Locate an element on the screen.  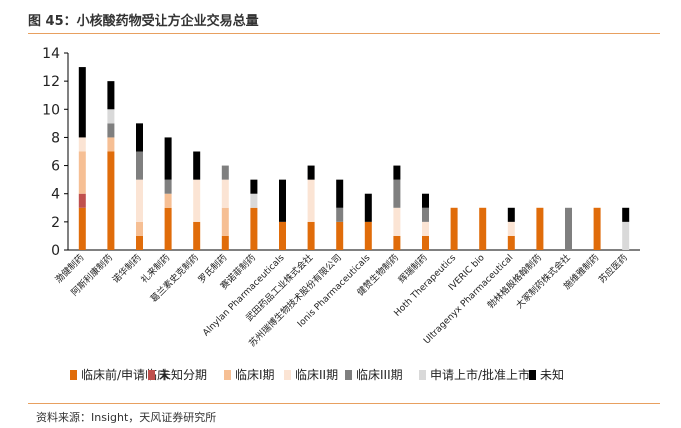
title-divider is located at coordinates (344, 33).